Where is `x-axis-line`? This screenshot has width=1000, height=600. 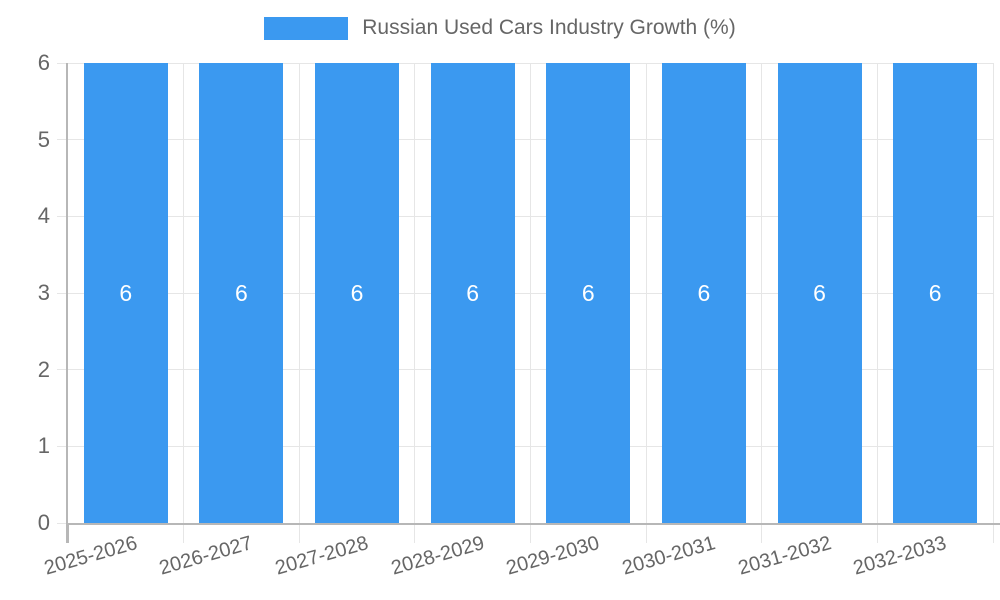 x-axis-line is located at coordinates (534, 524).